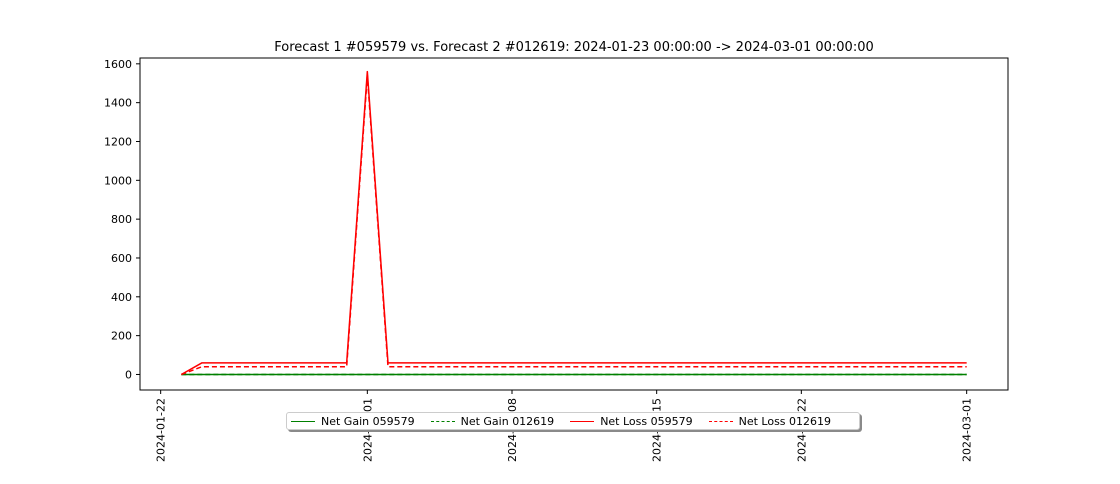 The height and width of the screenshot is (484, 1120). I want to click on y-tick-label: 1400, so click(118, 103).